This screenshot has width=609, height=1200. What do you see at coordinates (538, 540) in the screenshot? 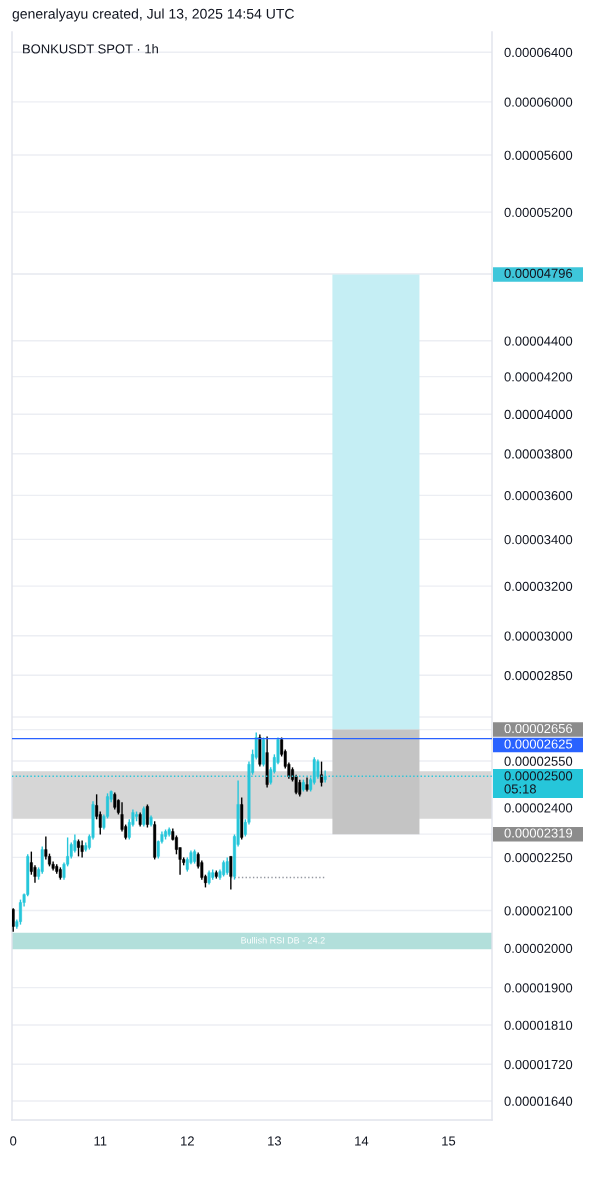
I see `y-tick-label: 0.00003400` at bounding box center [538, 540].